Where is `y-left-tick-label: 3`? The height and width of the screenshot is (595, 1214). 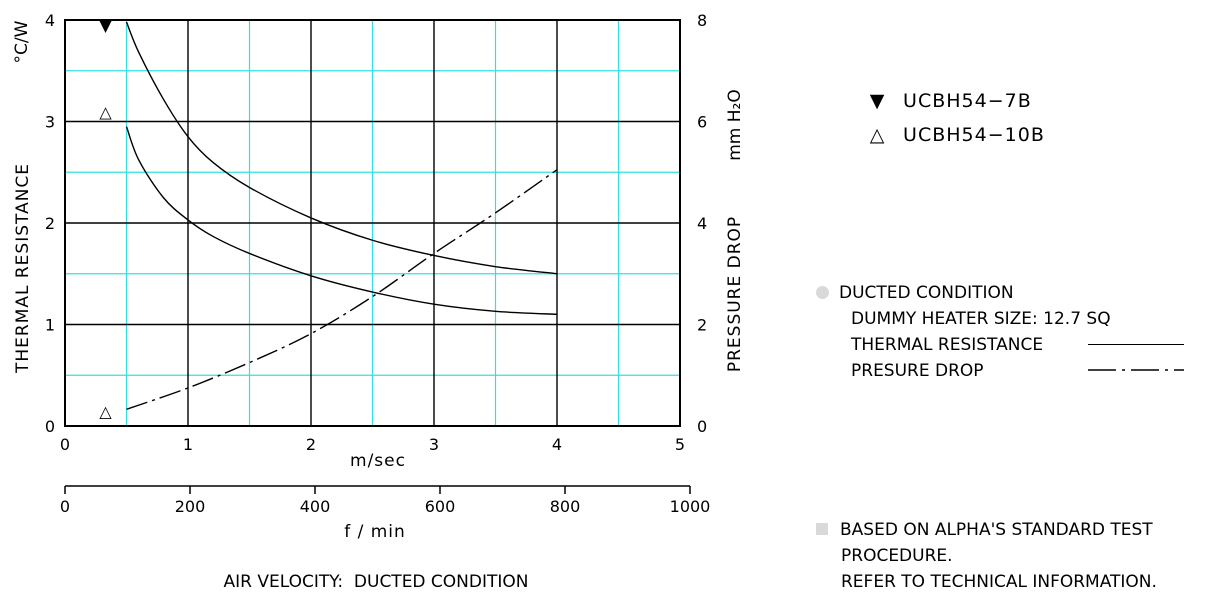
y-left-tick-label: 3 is located at coordinates (50, 122).